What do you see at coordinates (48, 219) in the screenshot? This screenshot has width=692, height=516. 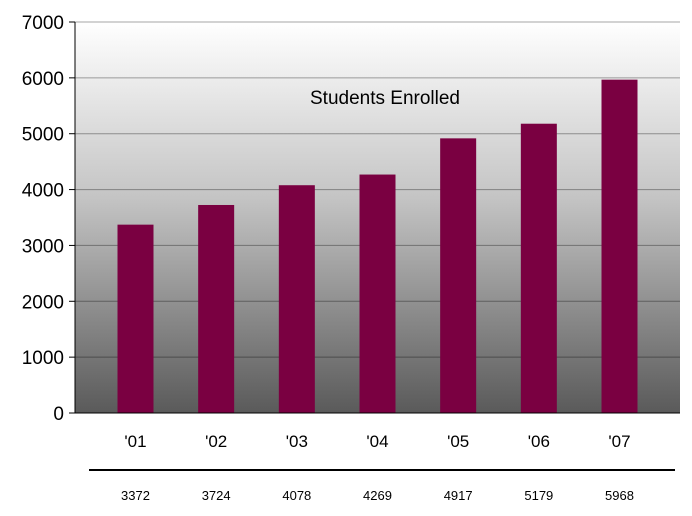 I see `y-axis-ticks: 0 1000 2000 3000 4000 5000 6000 7000` at bounding box center [48, 219].